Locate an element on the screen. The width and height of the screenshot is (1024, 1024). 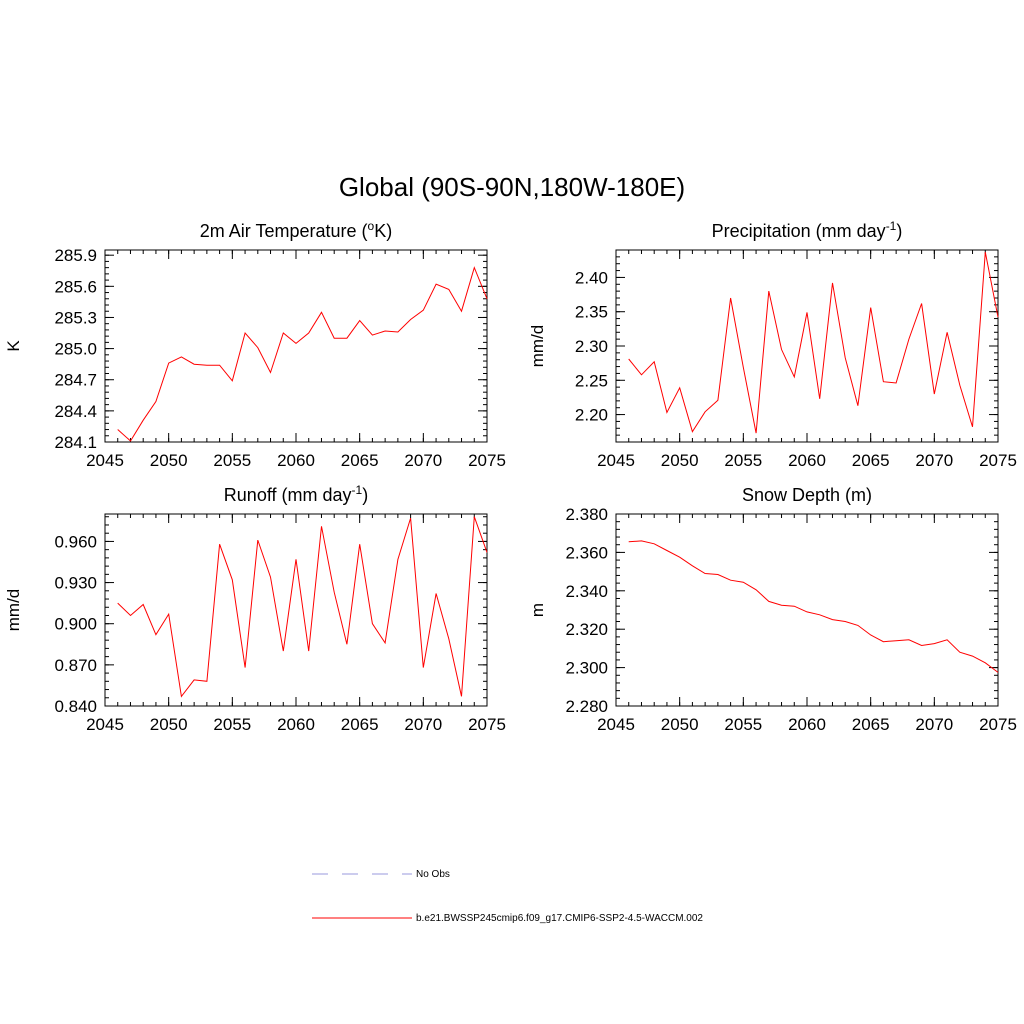
runoff-y-tick-label: 0.900 is located at coordinates (75, 624).